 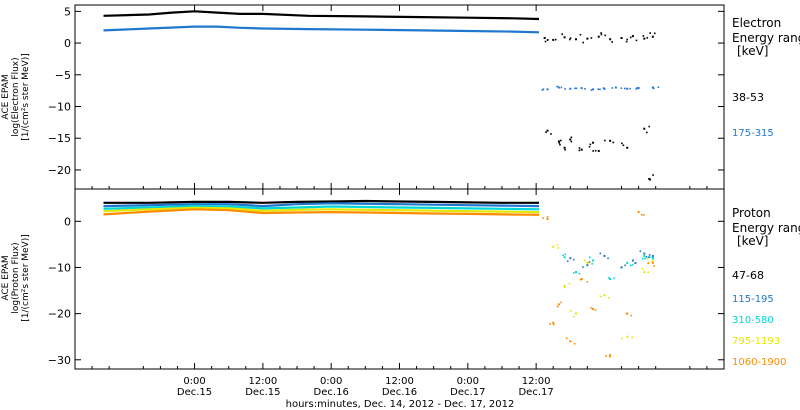 What do you see at coordinates (67, 43) in the screenshot?
I see `electron-ytick-label: 0` at bounding box center [67, 43].